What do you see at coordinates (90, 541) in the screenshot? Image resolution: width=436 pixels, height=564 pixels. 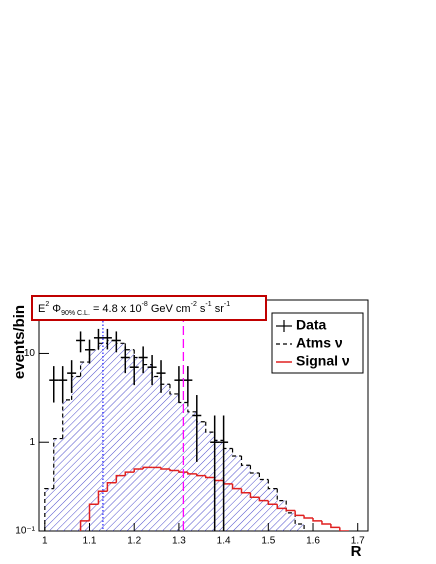 I see `x-tick-label: 1.1` at bounding box center [90, 541].